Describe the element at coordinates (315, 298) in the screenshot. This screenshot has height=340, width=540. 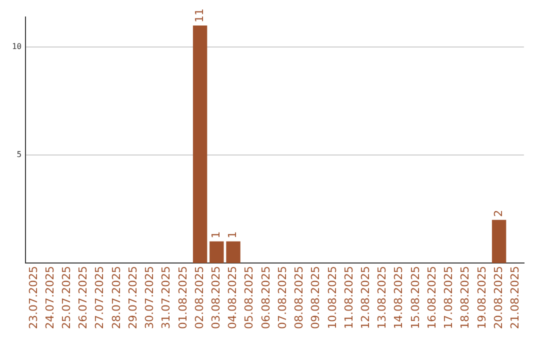
I see `x-tick-label: 09.08.2025` at that location.